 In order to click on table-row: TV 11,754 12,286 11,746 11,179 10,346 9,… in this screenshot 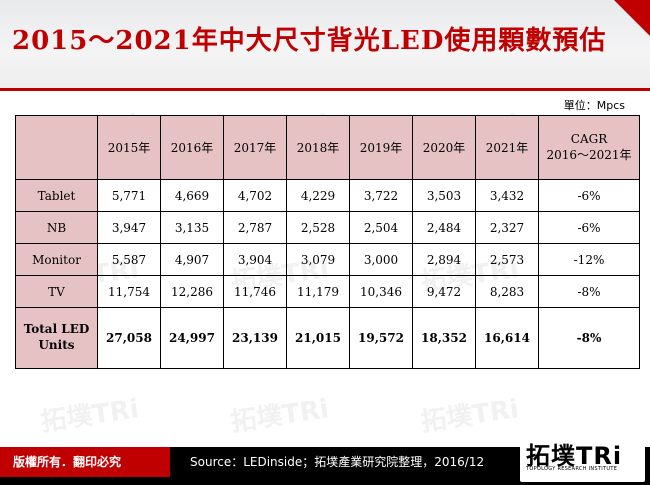, I will do `click(327, 291)`.